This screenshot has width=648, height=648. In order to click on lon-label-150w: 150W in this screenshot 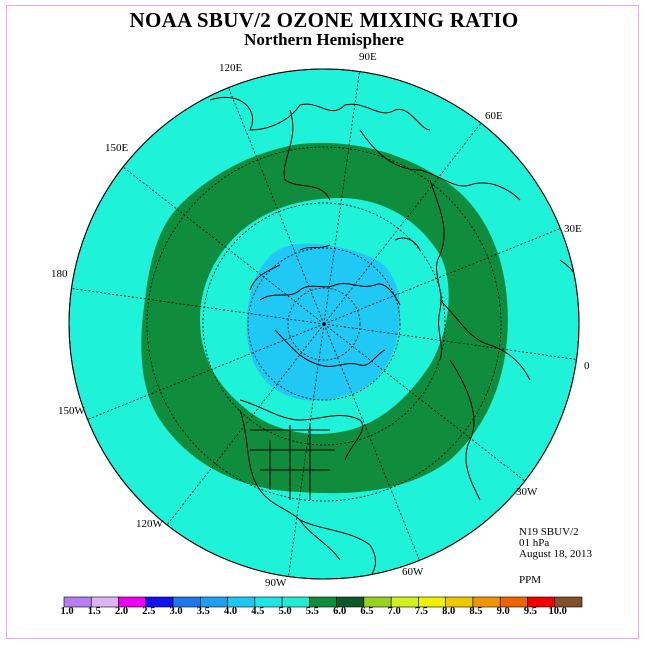, I will do `click(71, 411)`.